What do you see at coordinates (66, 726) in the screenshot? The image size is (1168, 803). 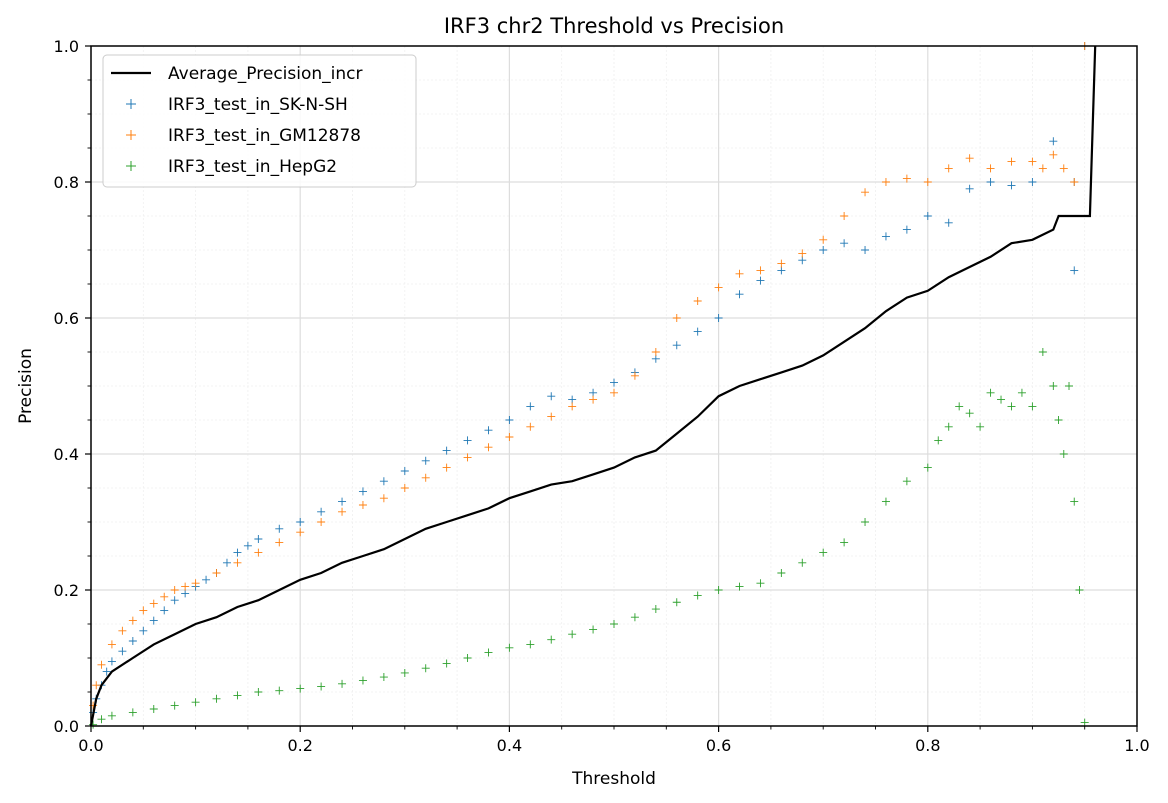 I see `y-tick-label: 0.0` at bounding box center [66, 726].